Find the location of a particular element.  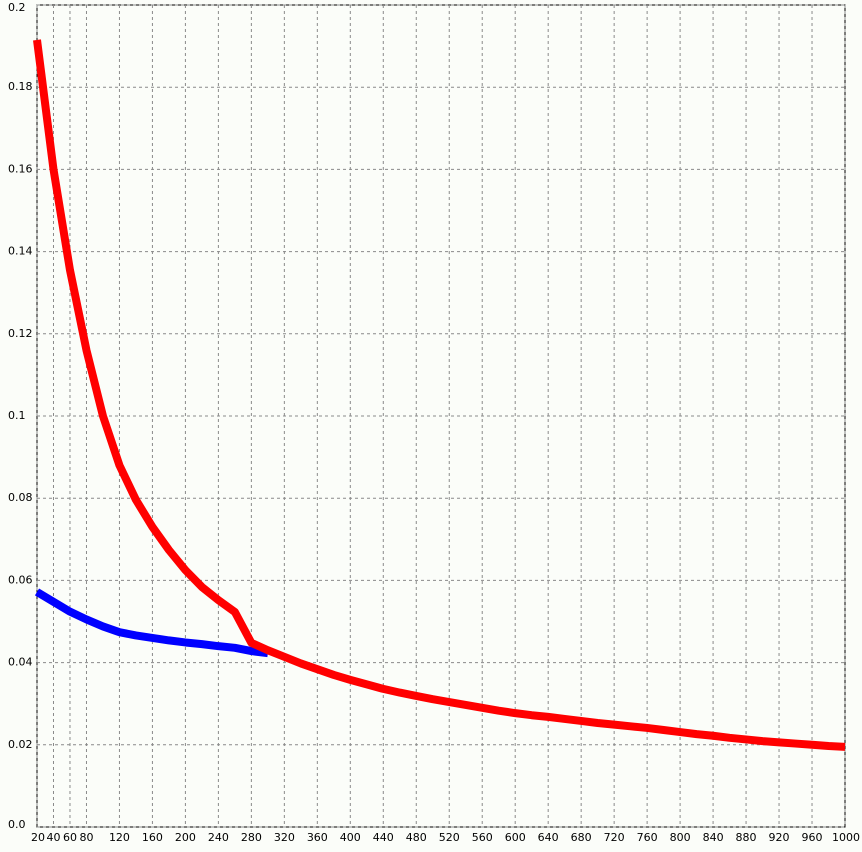

x-tick-label: 560 is located at coordinates (482, 837).